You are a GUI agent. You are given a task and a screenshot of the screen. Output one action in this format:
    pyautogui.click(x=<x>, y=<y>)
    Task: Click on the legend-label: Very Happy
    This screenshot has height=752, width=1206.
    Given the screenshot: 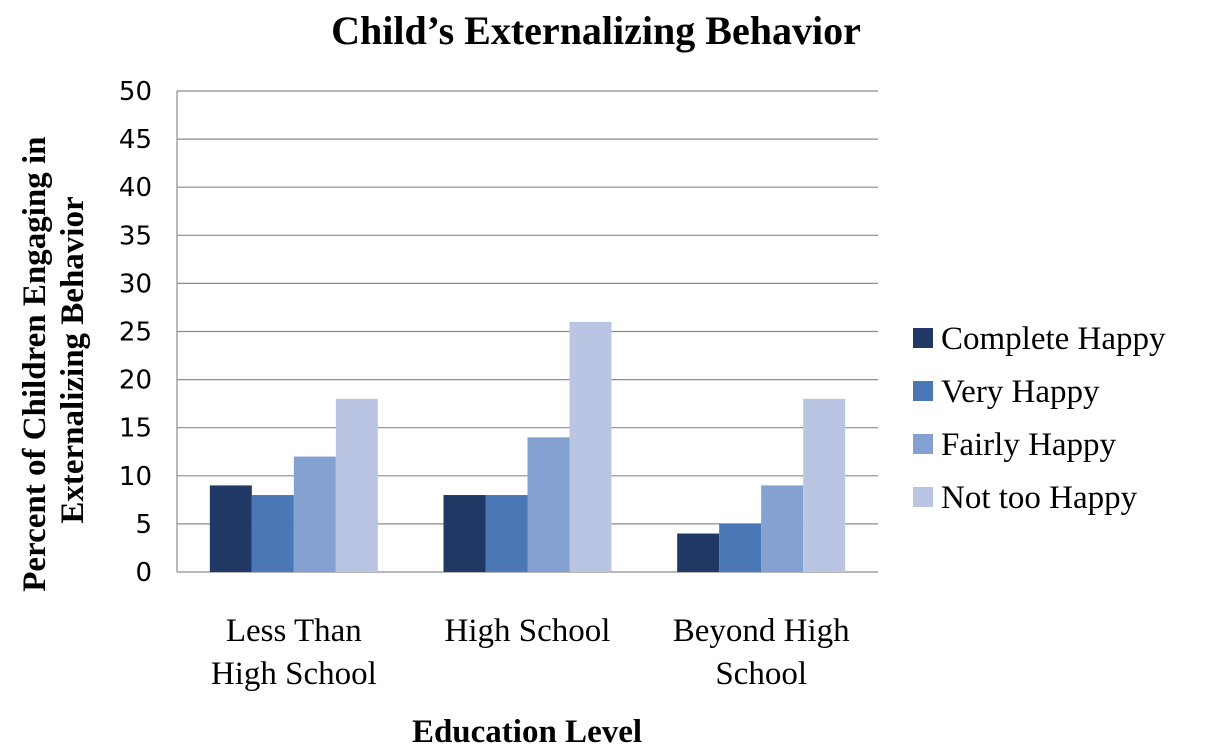 What is the action you would take?
    pyautogui.click(x=1020, y=392)
    